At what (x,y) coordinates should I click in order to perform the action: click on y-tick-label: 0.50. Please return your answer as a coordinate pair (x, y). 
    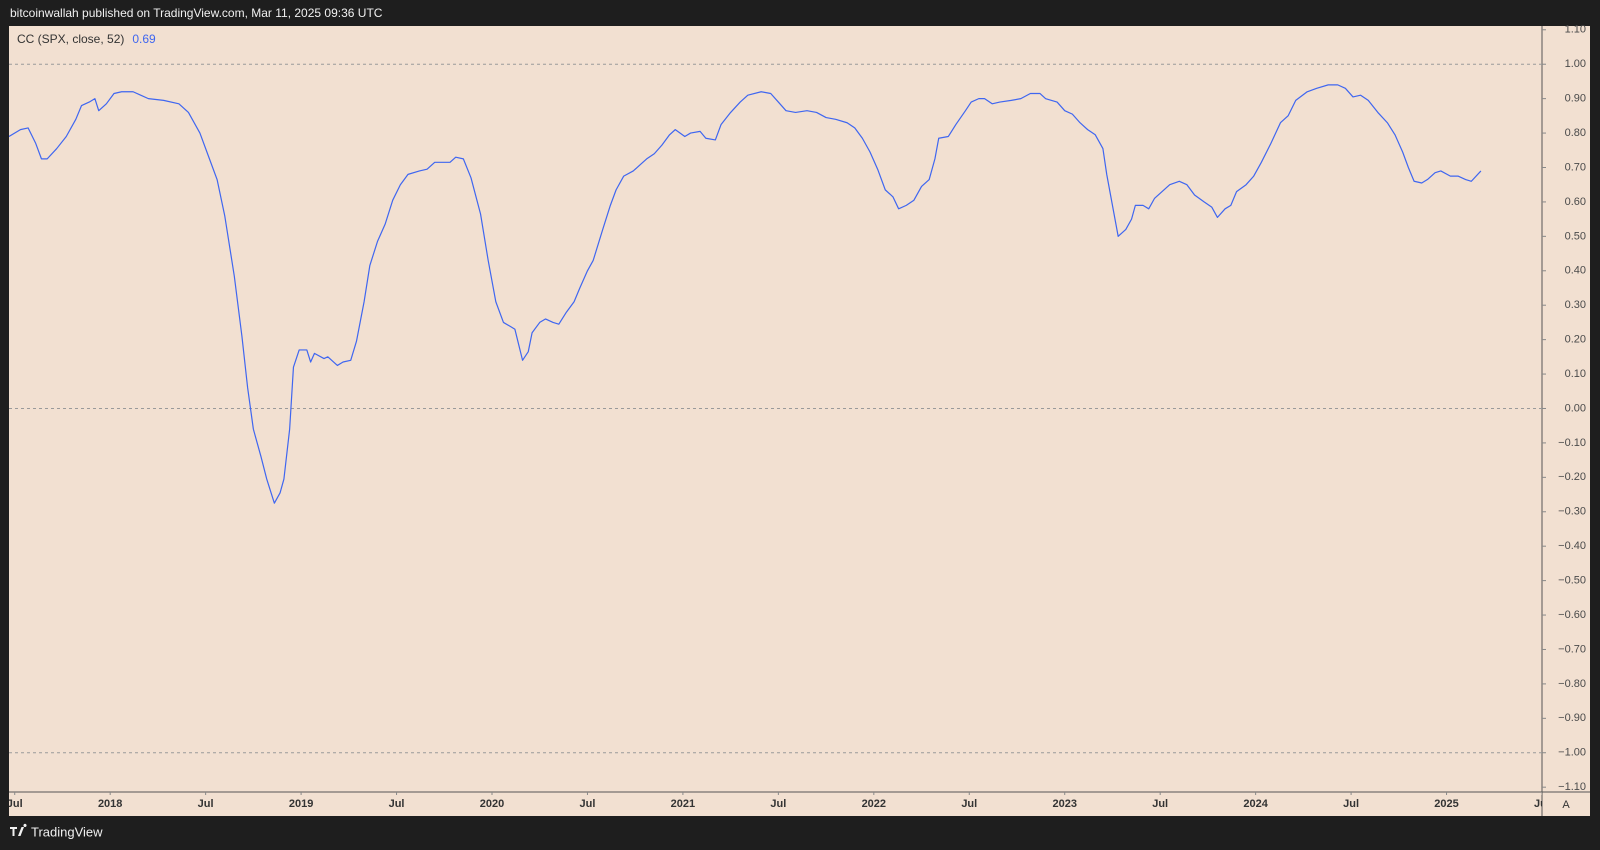
    Looking at the image, I should click on (1575, 236).